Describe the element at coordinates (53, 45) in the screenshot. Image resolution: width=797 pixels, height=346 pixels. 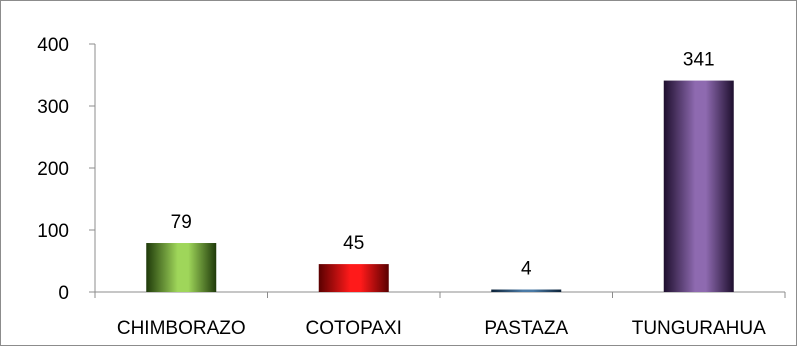
I see `y-tick-label: 400` at that location.